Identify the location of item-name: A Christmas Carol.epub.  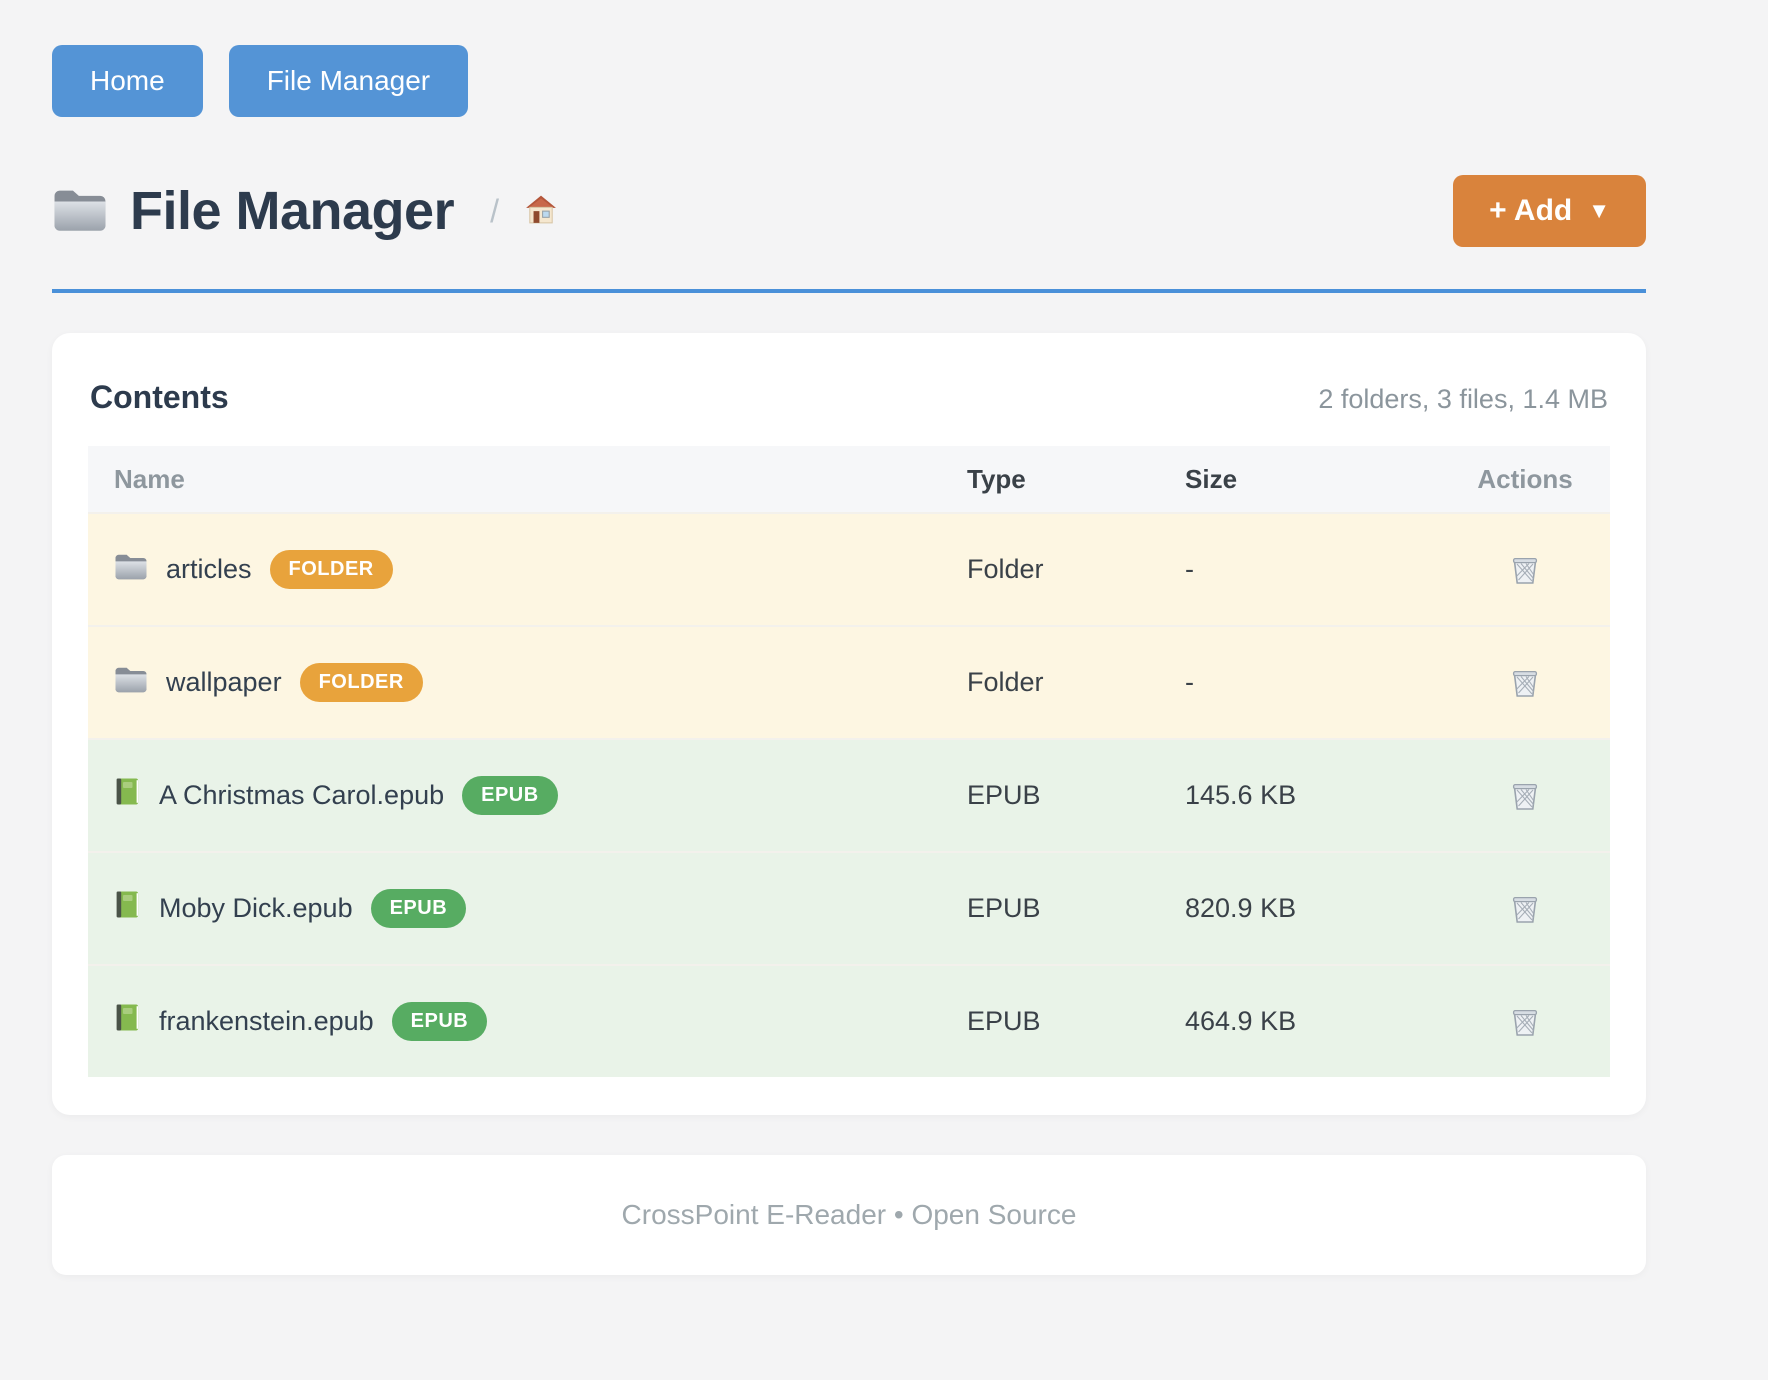
(302, 795).